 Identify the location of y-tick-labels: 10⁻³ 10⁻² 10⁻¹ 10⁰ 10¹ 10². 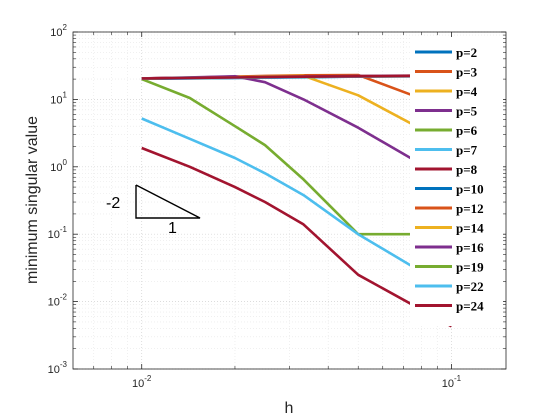
(58, 199).